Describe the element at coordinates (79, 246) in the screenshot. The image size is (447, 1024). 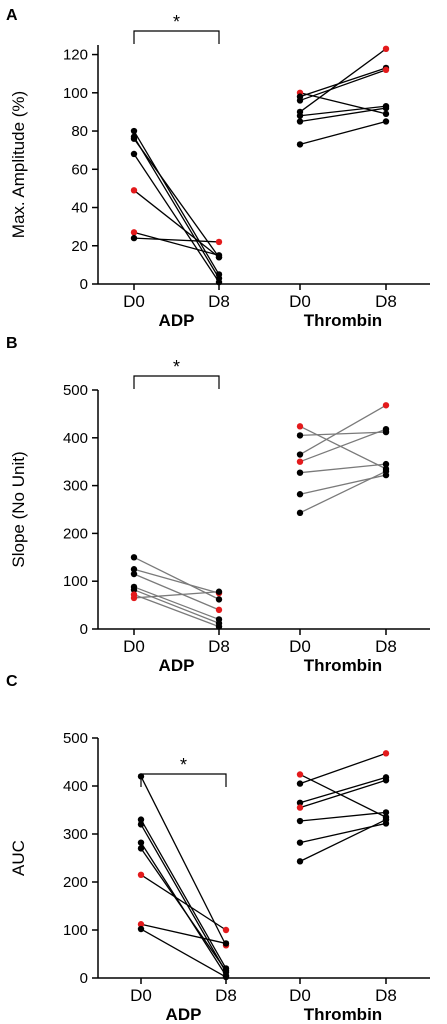
I see `y-tick-label: 20` at that location.